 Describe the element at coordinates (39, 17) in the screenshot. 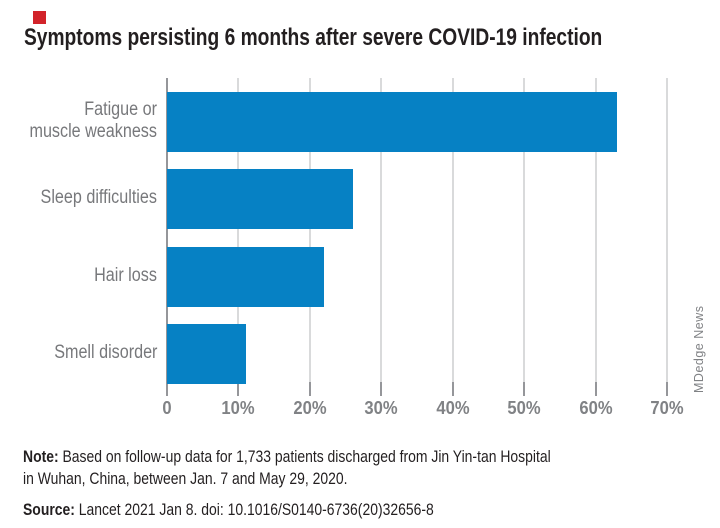

I see `brand-red-square` at that location.